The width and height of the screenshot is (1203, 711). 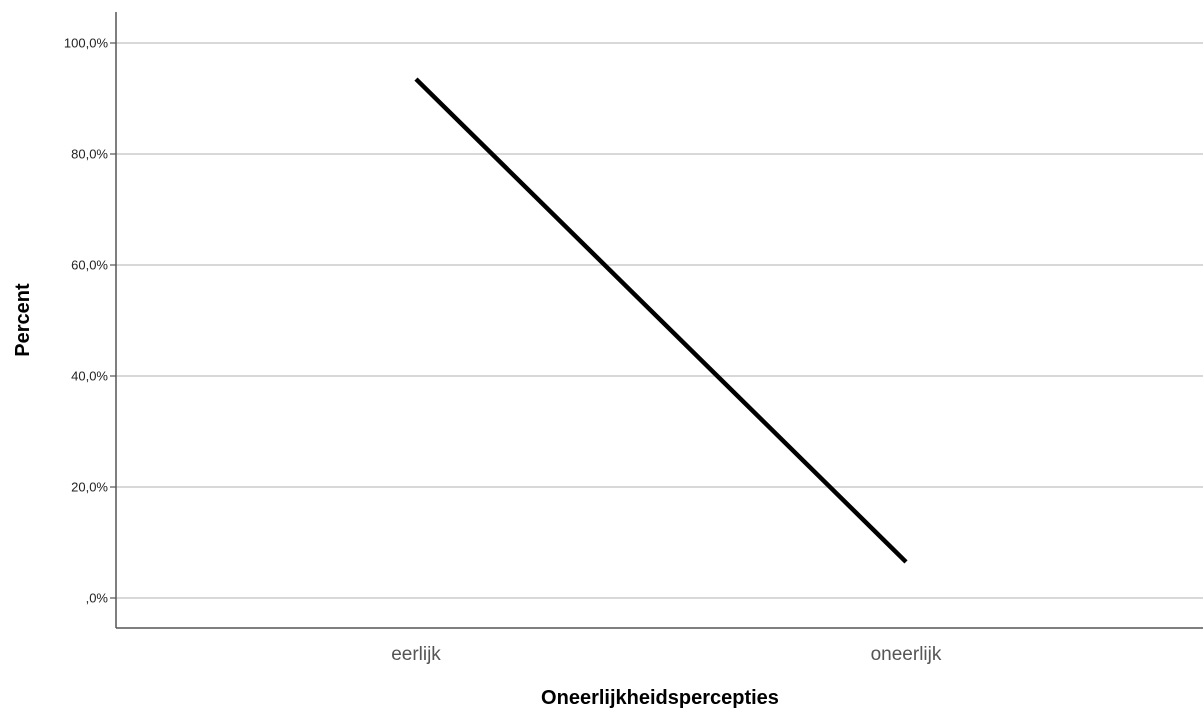 What do you see at coordinates (23, 320) in the screenshot?
I see `y-axis-title: Percent` at bounding box center [23, 320].